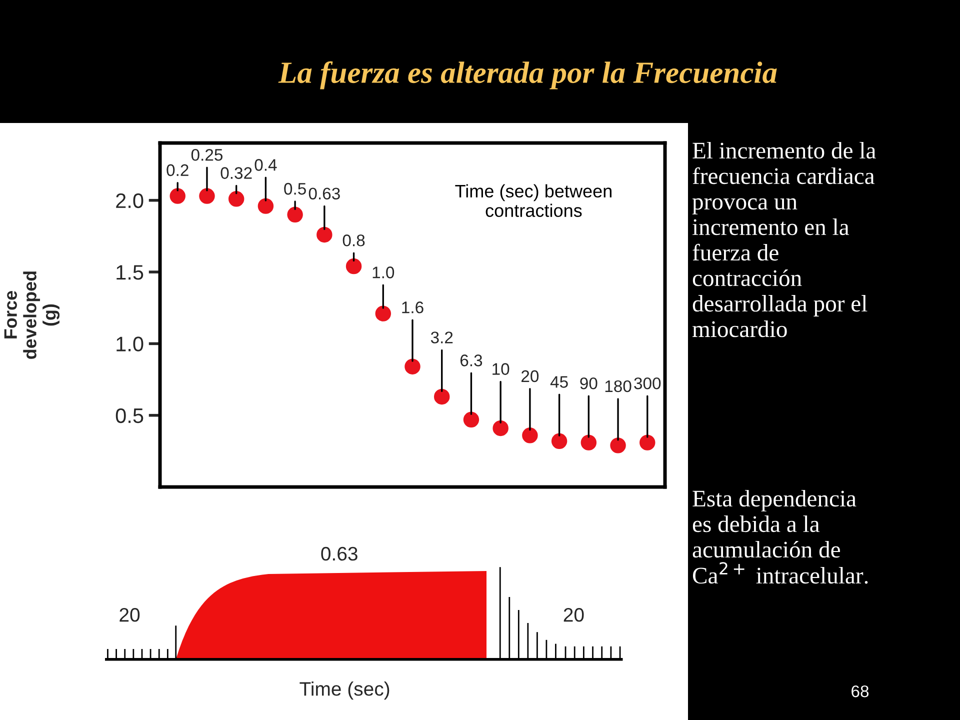  Describe the element at coordinates (527, 75) in the screenshot. I see `chart-title: La fuerza es alterada por la Frecuencia` at that location.